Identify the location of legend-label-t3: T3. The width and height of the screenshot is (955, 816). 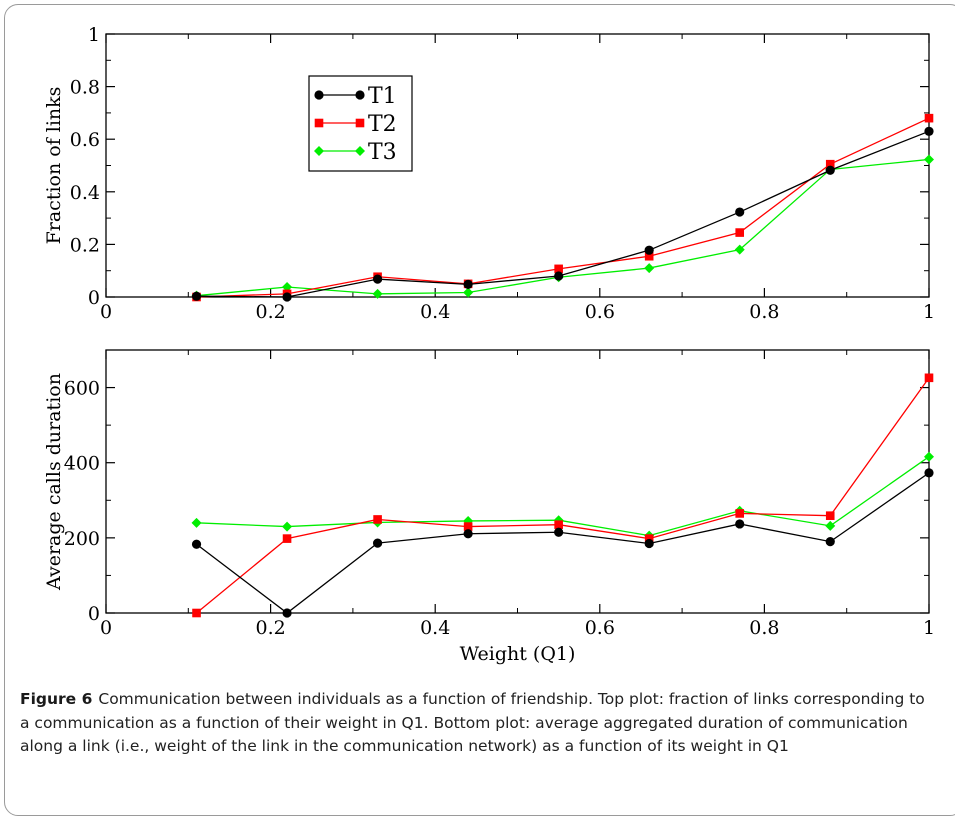
(382, 152).